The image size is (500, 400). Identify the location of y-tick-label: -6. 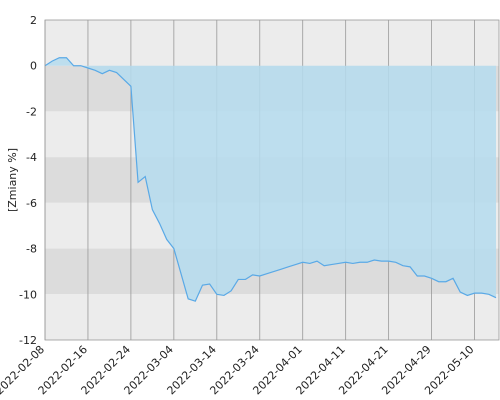
(31, 203).